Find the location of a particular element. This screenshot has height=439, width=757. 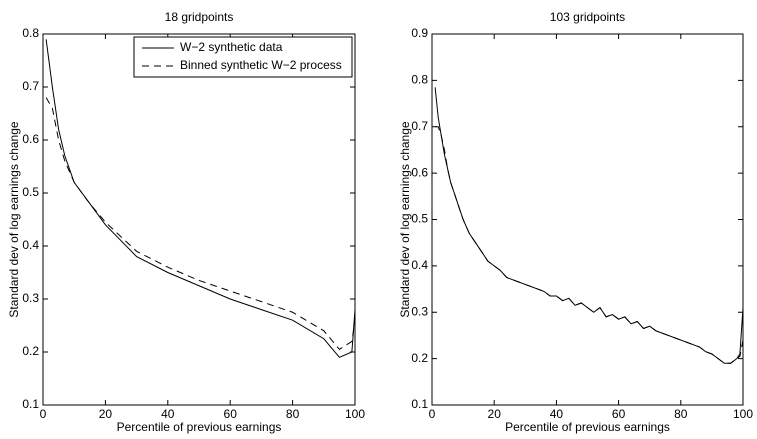

legend-label: W−2 synthetic data is located at coordinates (231, 47).